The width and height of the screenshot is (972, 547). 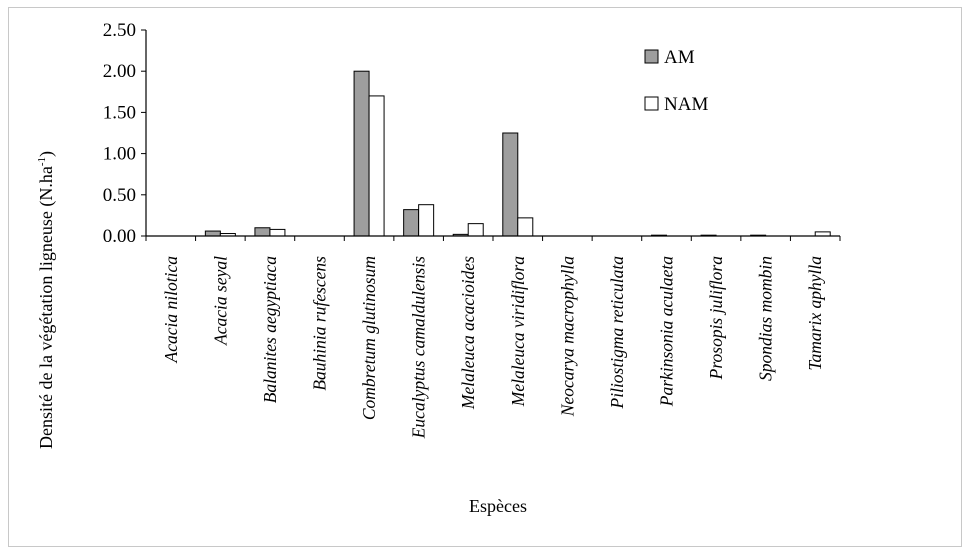 I want to click on x-axis-title: Espèces, so click(x=498, y=506).